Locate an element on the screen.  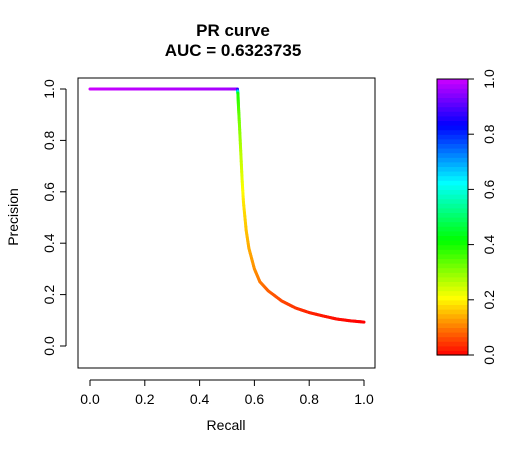
x-tick-label: 0.4 is located at coordinates (200, 399).